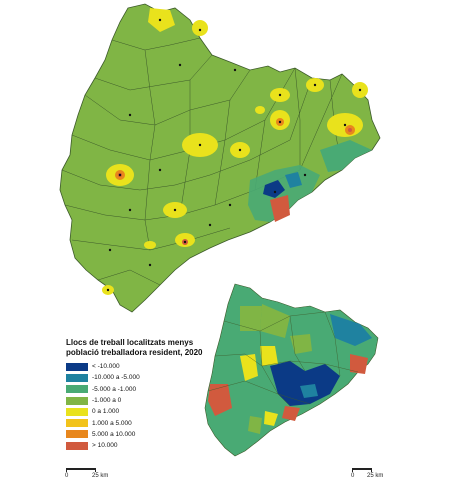 The width and height of the screenshot is (453, 493). I want to click on legend-label: -1.000 a 0, so click(107, 401).